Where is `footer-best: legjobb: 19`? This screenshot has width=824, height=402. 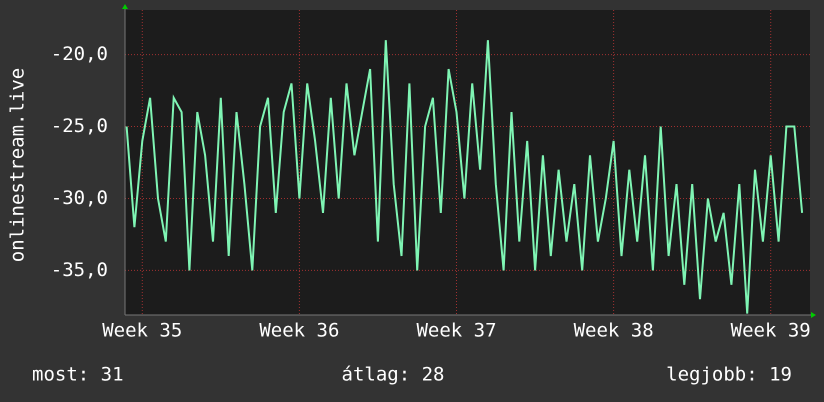
footer-best: legjobb: 19 is located at coordinates (729, 375).